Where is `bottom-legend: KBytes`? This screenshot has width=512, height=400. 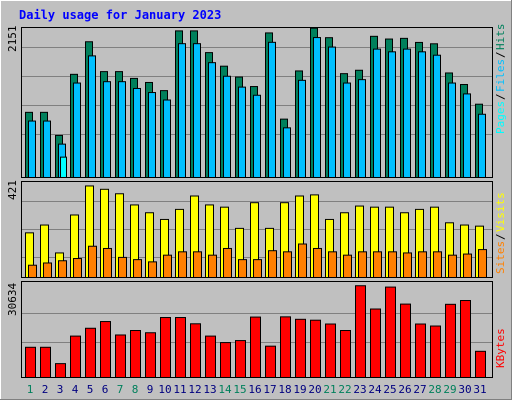 bottom-legend: KBytes is located at coordinates (500, 348).